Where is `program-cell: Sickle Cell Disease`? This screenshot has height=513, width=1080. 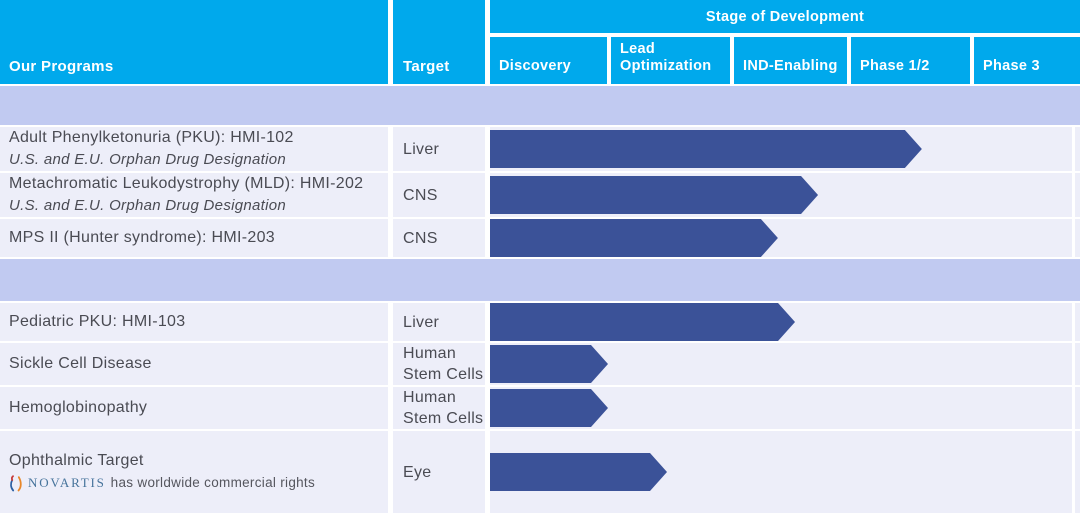
program-cell: Sickle Cell Disease is located at coordinates (194, 364).